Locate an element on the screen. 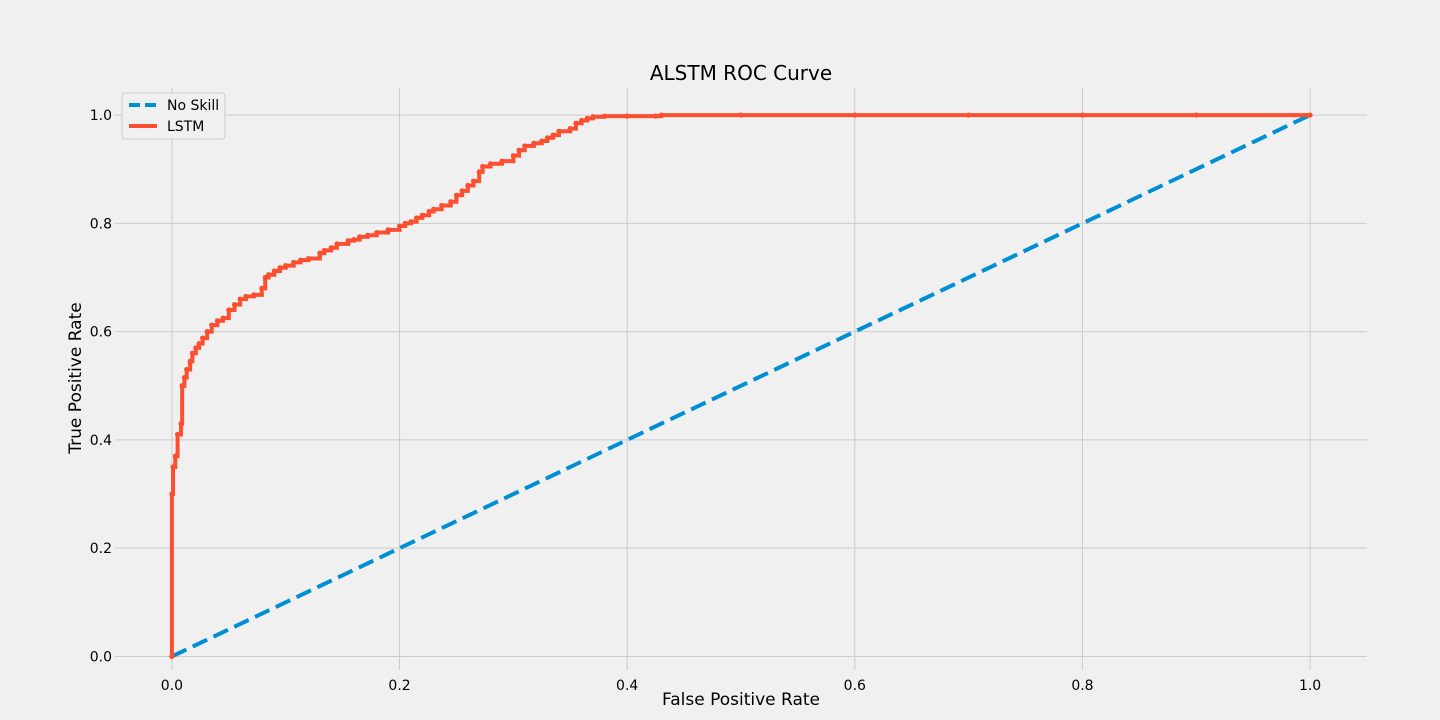 Image resolution: width=1440 pixels, height=720 pixels. y-tick-label: 1.0 is located at coordinates (101, 116).